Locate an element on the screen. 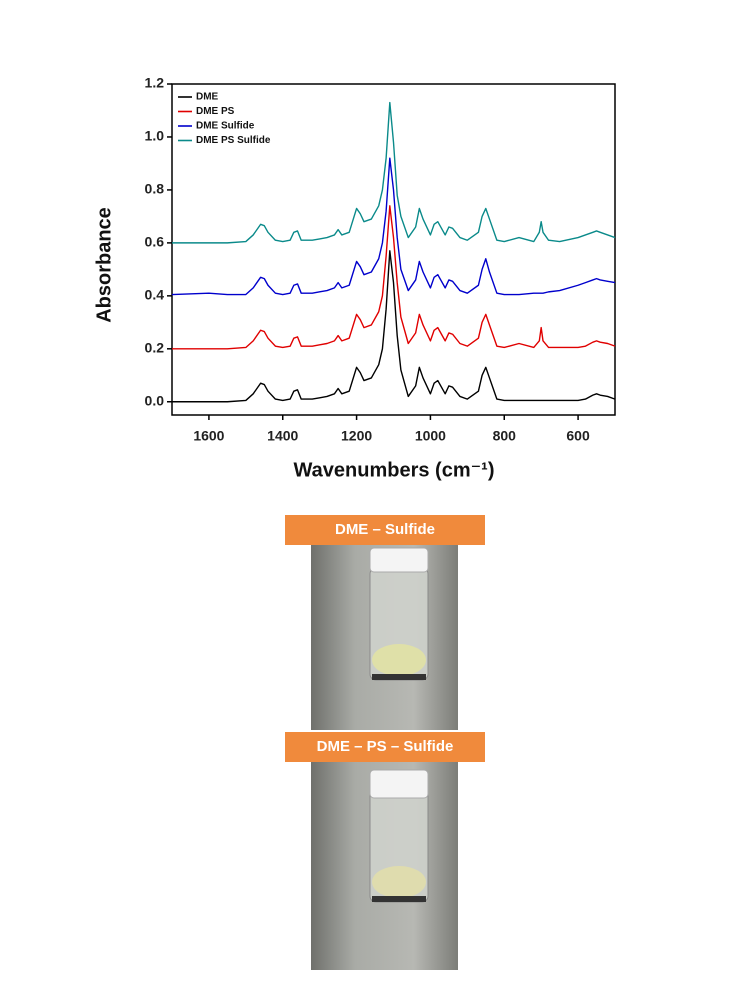  legend-label: DME PS is located at coordinates (215, 111).